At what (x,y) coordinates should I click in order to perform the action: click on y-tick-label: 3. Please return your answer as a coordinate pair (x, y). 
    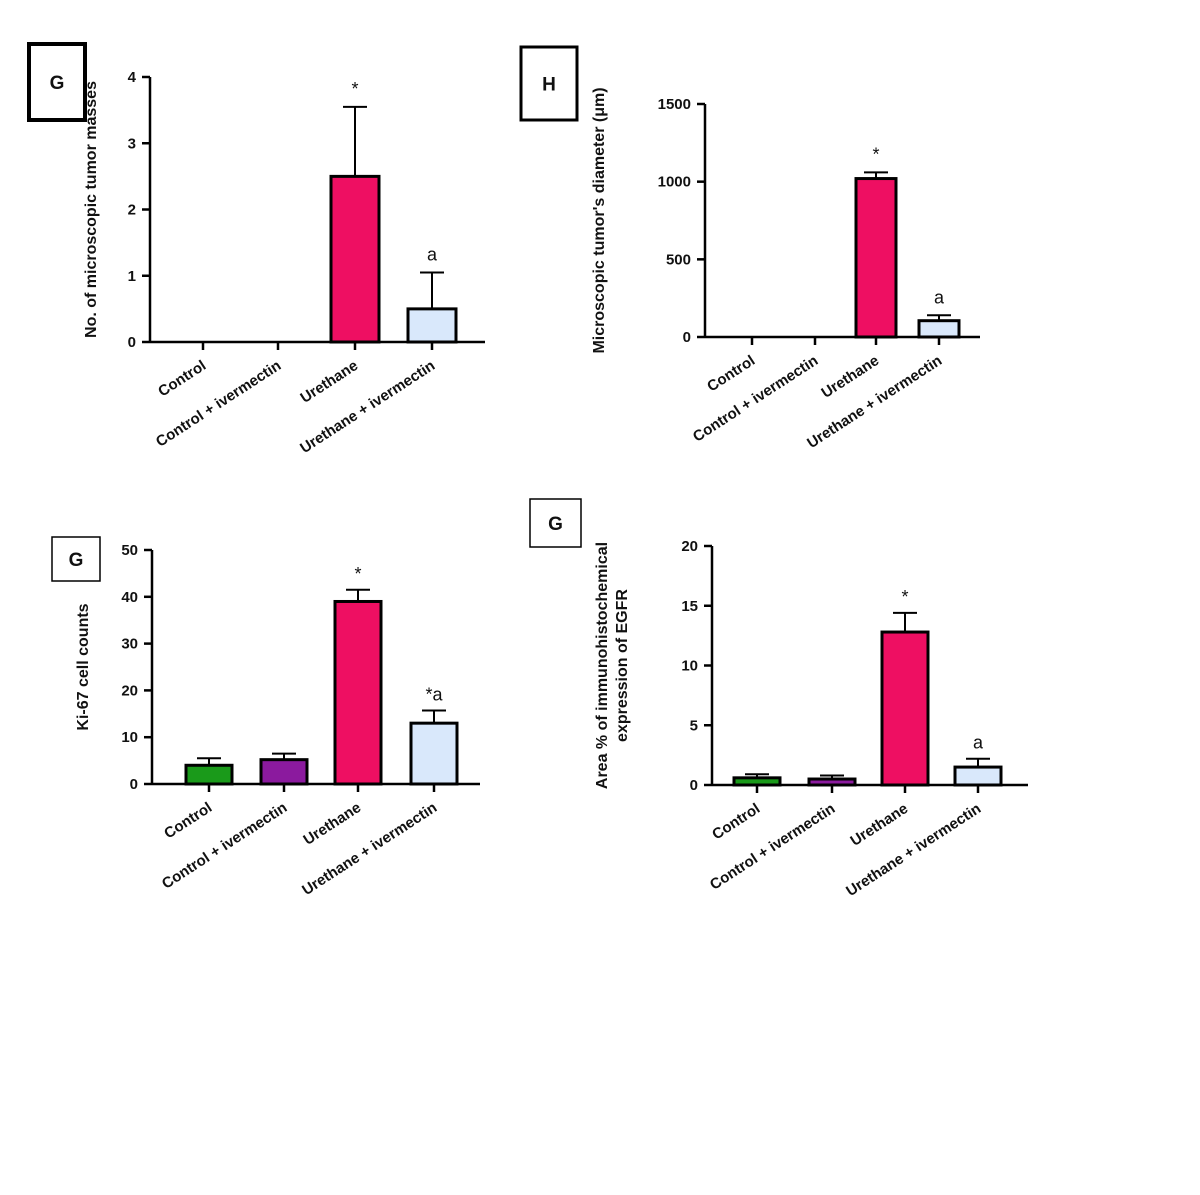
    Looking at the image, I should click on (132, 143).